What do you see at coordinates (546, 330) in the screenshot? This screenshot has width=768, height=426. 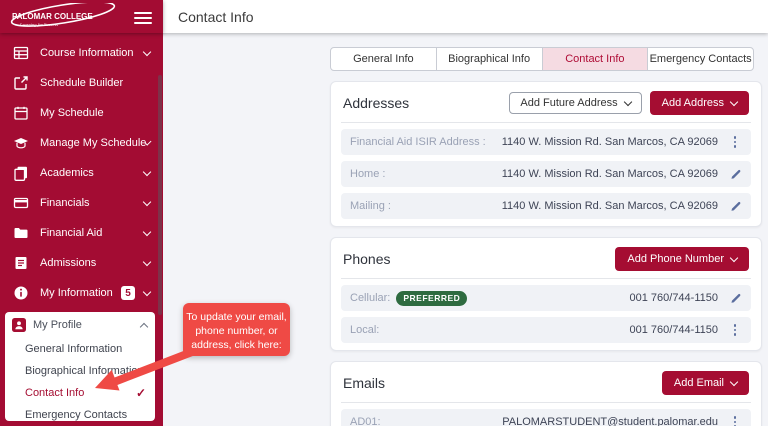 I see `phone-row-local: Local: 001 760/744-1150` at bounding box center [546, 330].